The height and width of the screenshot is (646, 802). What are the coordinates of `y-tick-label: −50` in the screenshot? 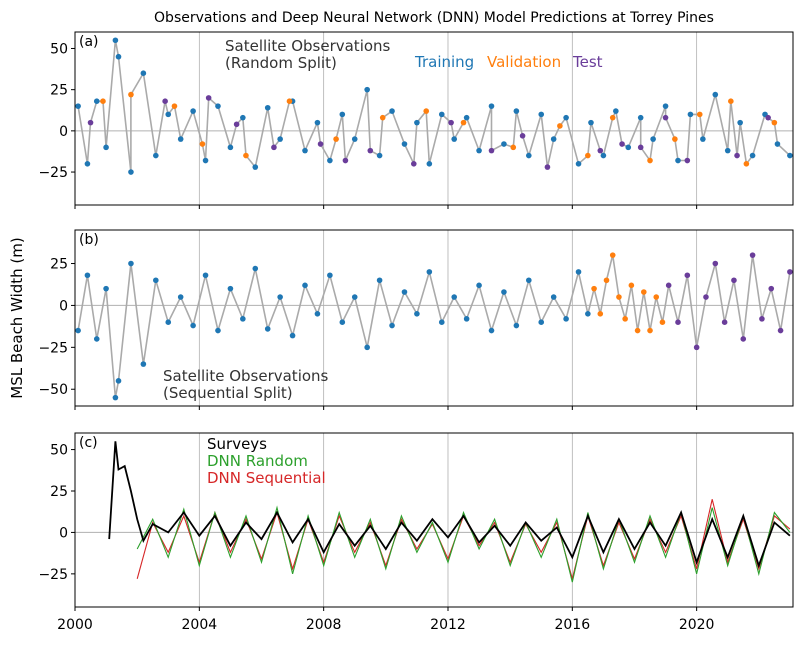 It's located at (53, 390).